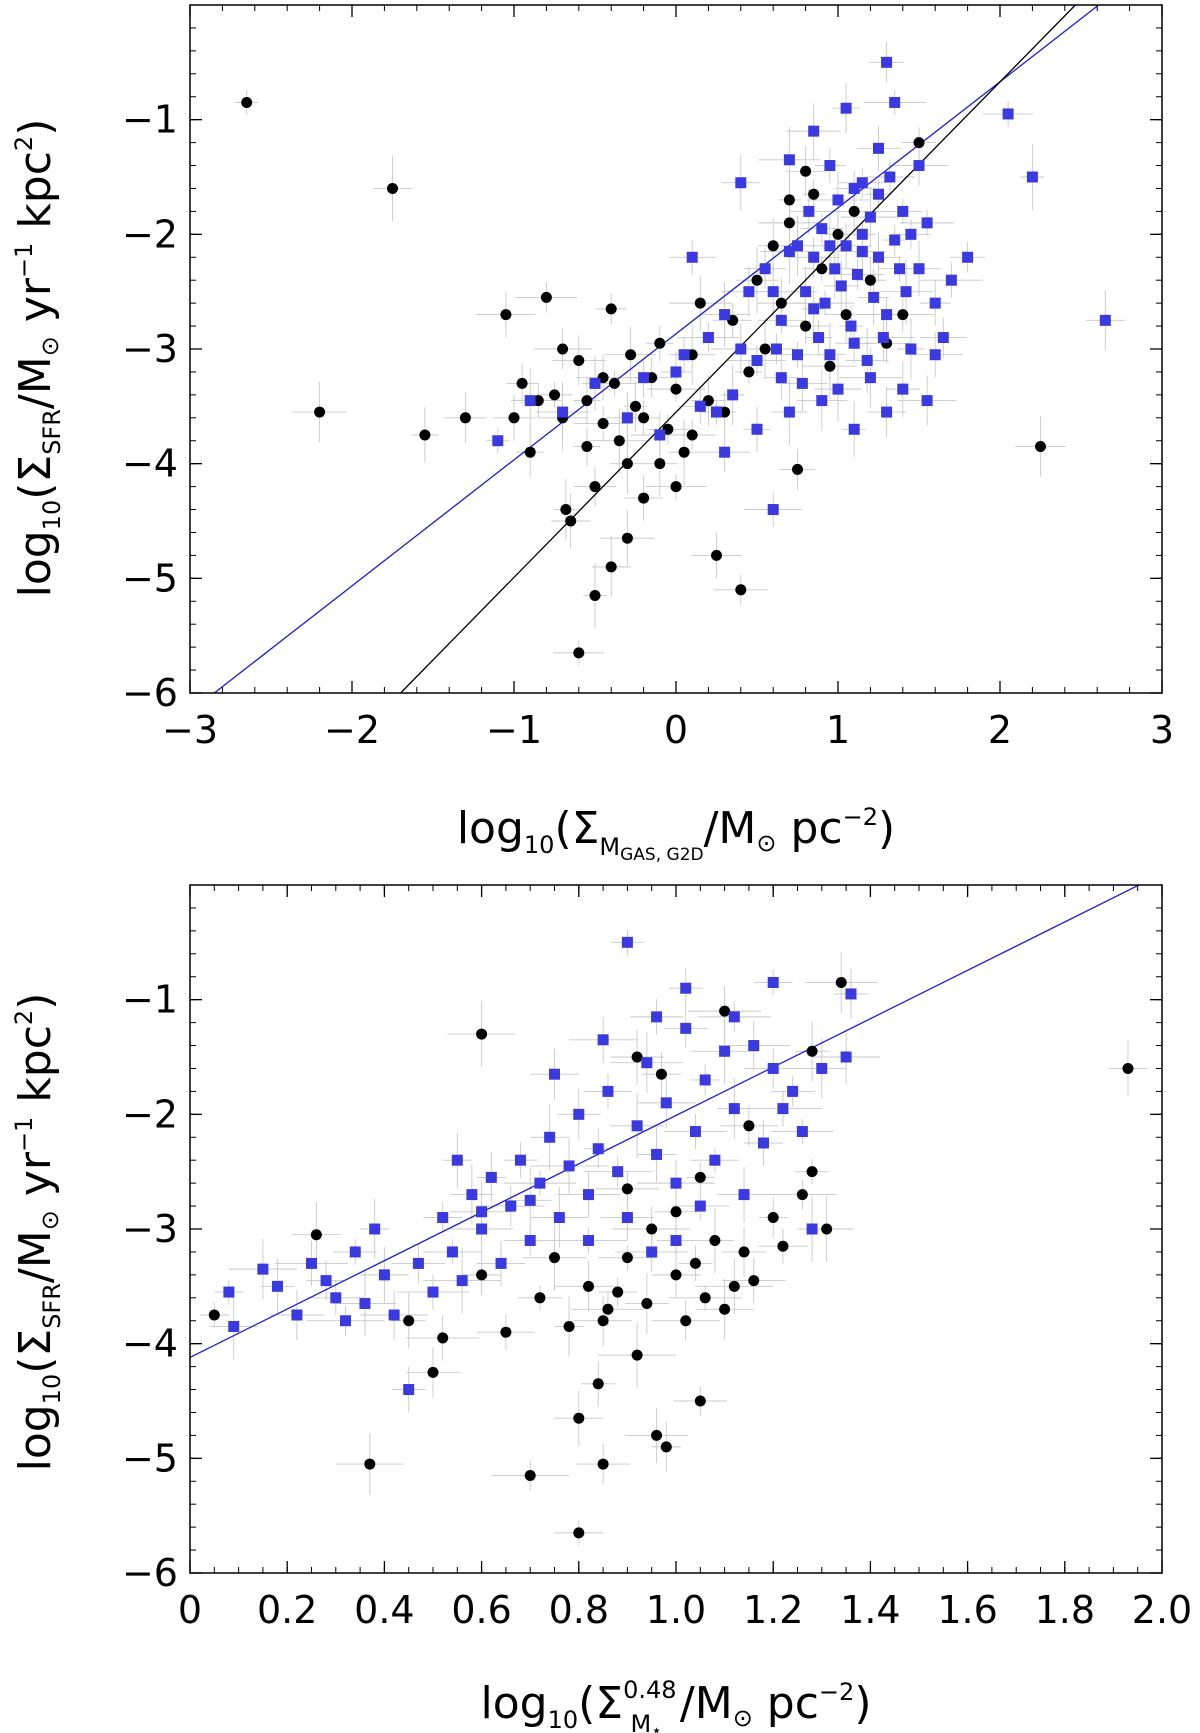 The width and height of the screenshot is (1200, 1733). I want to click on chart-bottom-ylabel: log10(ΣSFR/M⊙ yr−1 kpc2), so click(38, 1232).